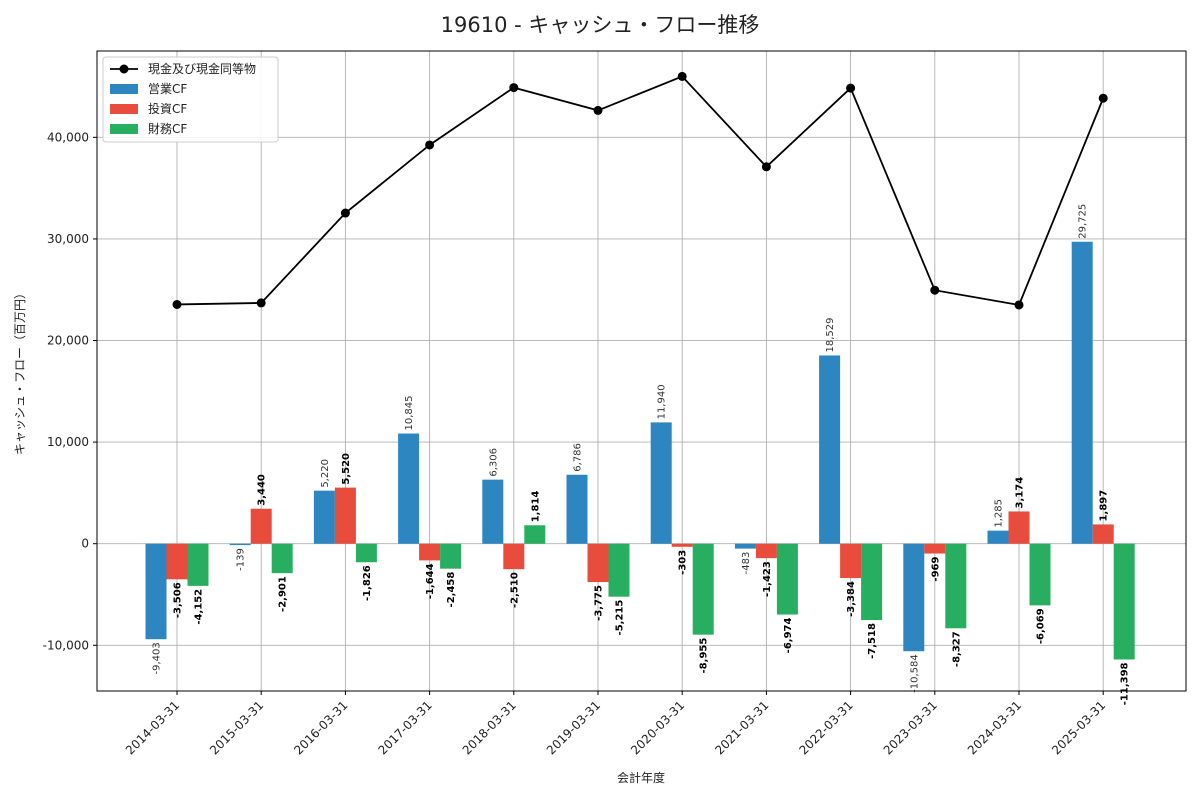 The height and width of the screenshot is (800, 1200). Describe the element at coordinates (1041, 626) in the screenshot. I see `data-label: -6,069` at that location.